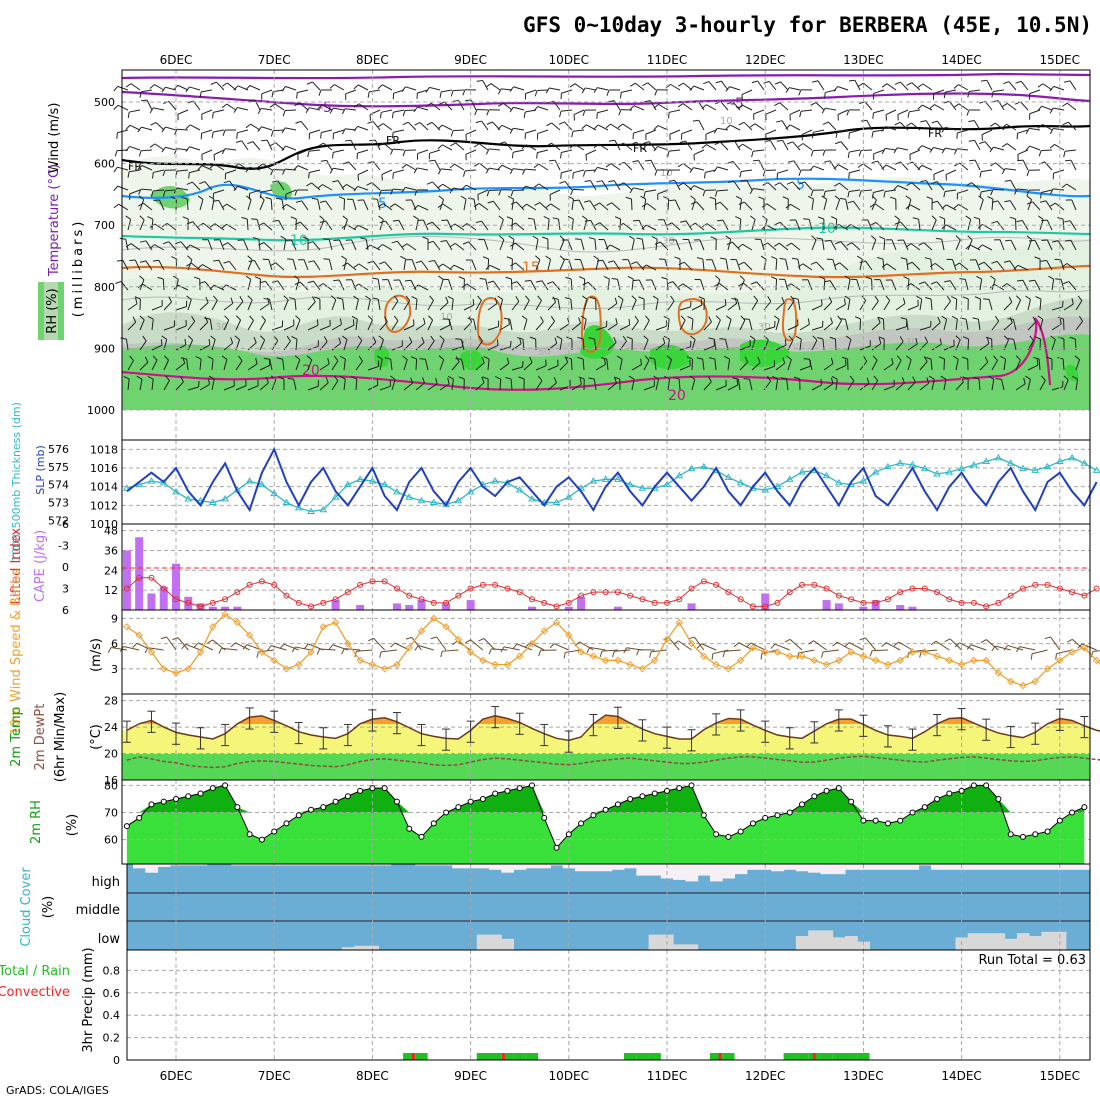 The image size is (1100, 1100). I want to click on lifted-index-marker, so click(851, 599).